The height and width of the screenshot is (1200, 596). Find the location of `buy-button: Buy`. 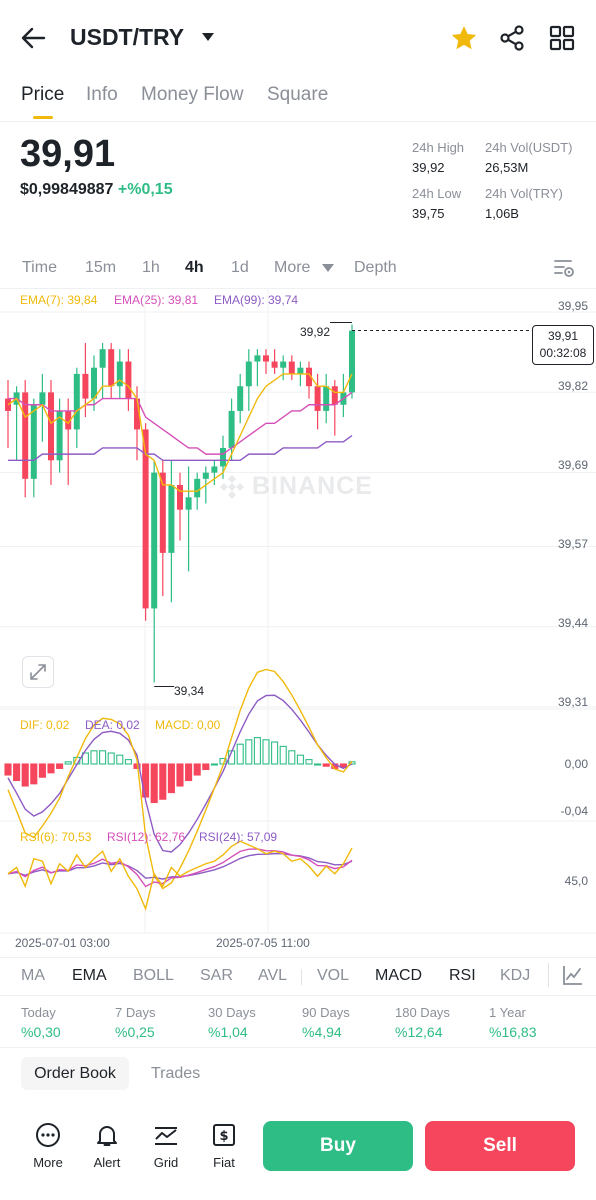

buy-button: Buy is located at coordinates (338, 1146).